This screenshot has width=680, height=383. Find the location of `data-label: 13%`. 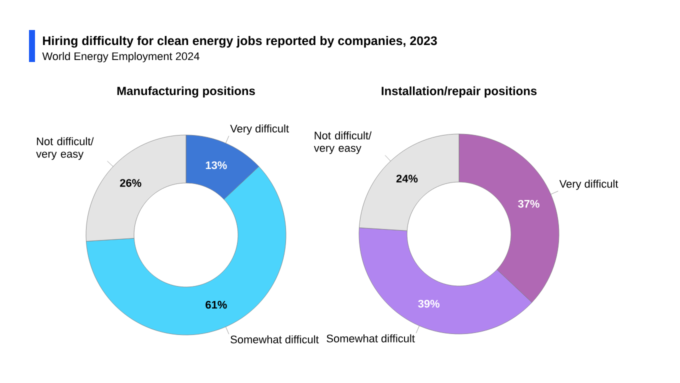

data-label: 13% is located at coordinates (216, 165).